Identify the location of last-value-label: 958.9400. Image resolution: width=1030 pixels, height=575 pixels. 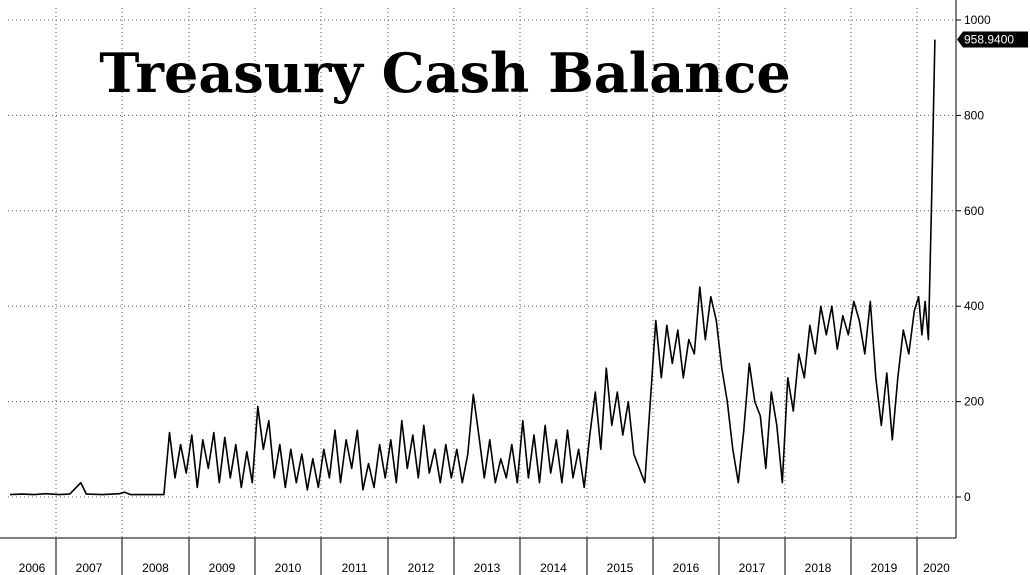
(989, 40).